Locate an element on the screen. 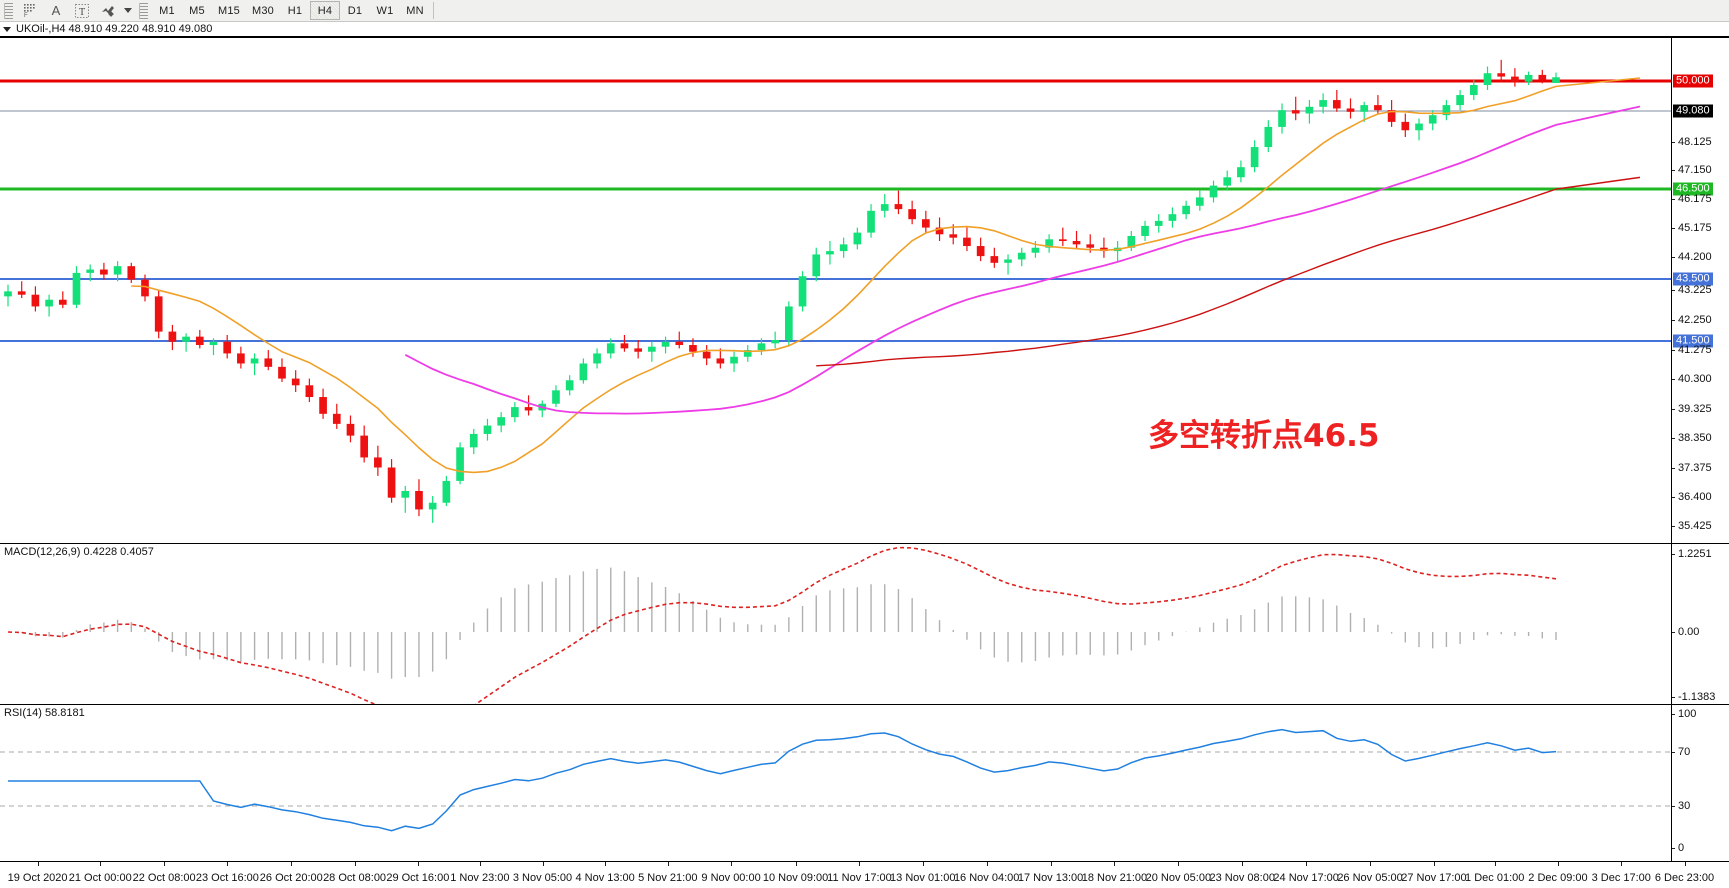 Image resolution: width=1729 pixels, height=888 pixels. timeframe-h4: H4 is located at coordinates (325, 10).